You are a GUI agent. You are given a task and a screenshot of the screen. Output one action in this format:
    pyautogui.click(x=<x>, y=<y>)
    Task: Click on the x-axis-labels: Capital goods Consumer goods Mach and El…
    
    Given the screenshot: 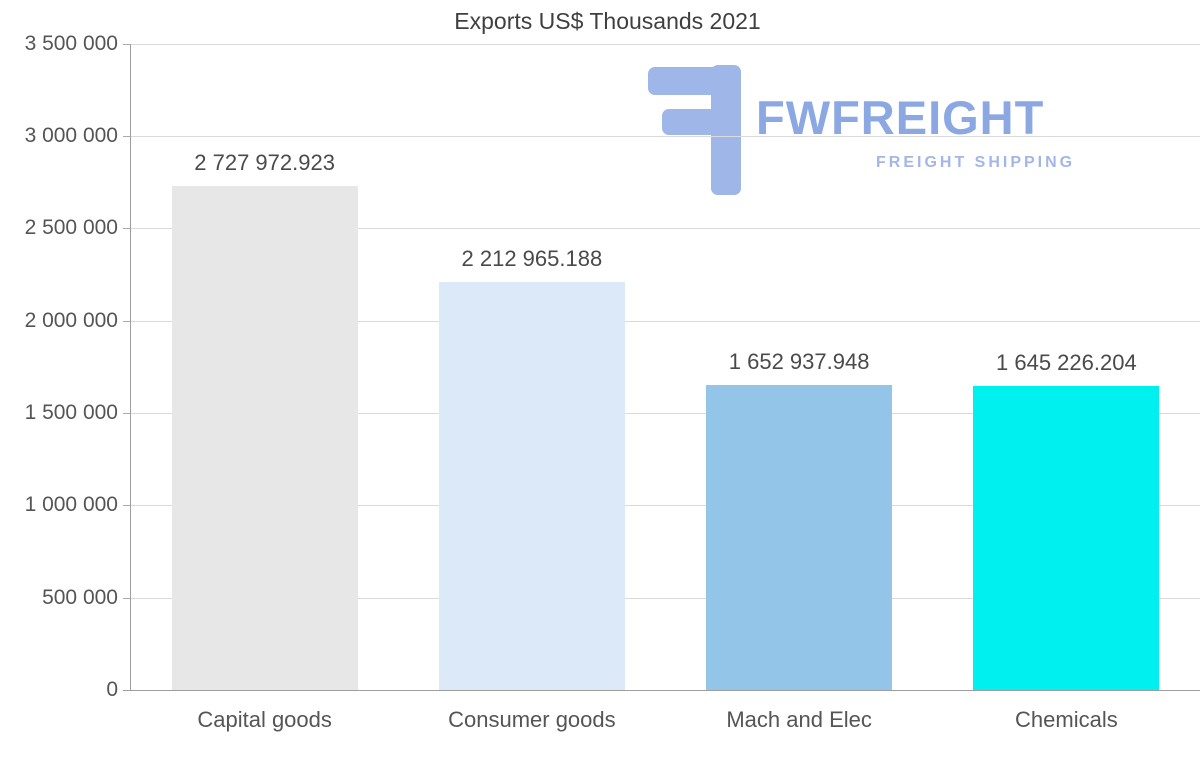 What is the action you would take?
    pyautogui.click(x=665, y=720)
    